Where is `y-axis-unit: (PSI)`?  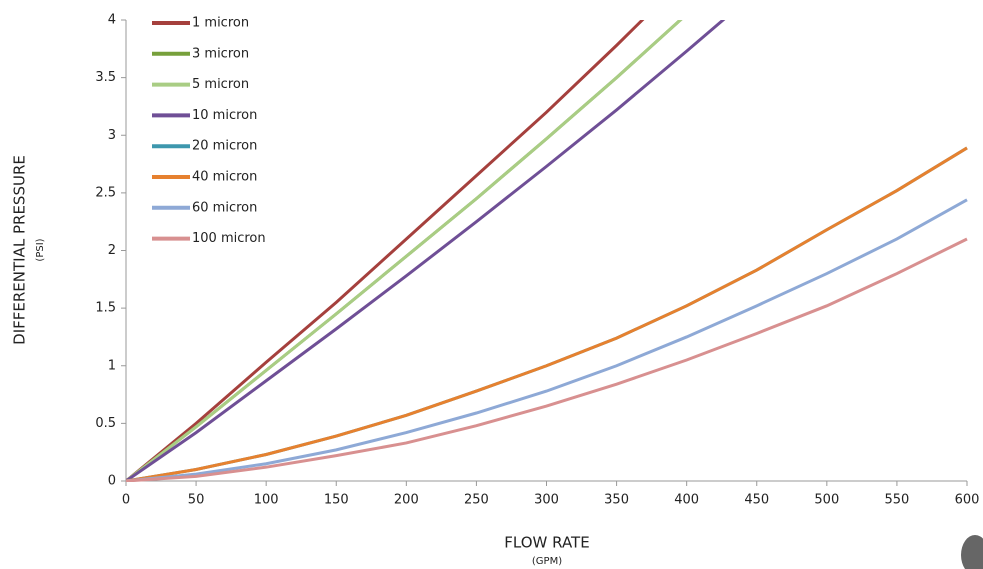 y-axis-unit: (PSI) is located at coordinates (40, 249).